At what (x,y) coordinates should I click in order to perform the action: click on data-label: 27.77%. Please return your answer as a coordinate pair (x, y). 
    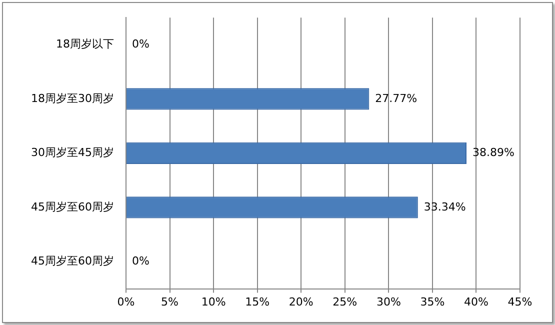
    Looking at the image, I should click on (396, 98).